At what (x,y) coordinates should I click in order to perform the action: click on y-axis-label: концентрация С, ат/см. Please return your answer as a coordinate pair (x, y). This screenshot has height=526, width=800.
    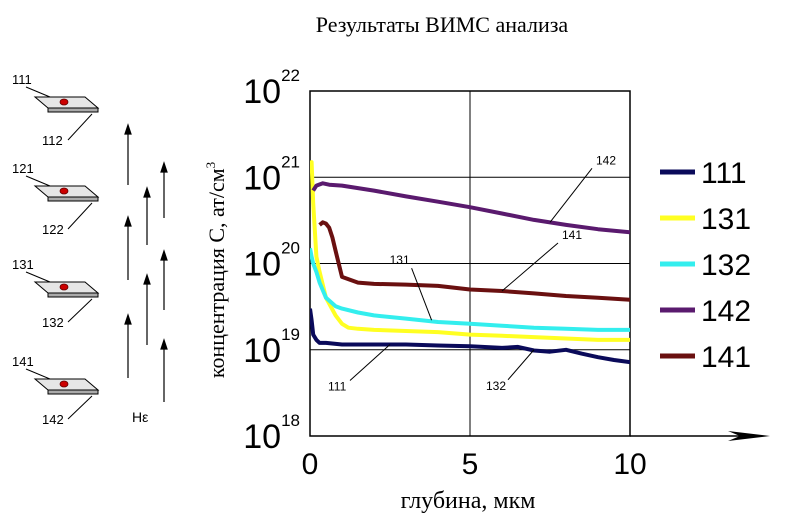
    Looking at the image, I should click on (216, 273).